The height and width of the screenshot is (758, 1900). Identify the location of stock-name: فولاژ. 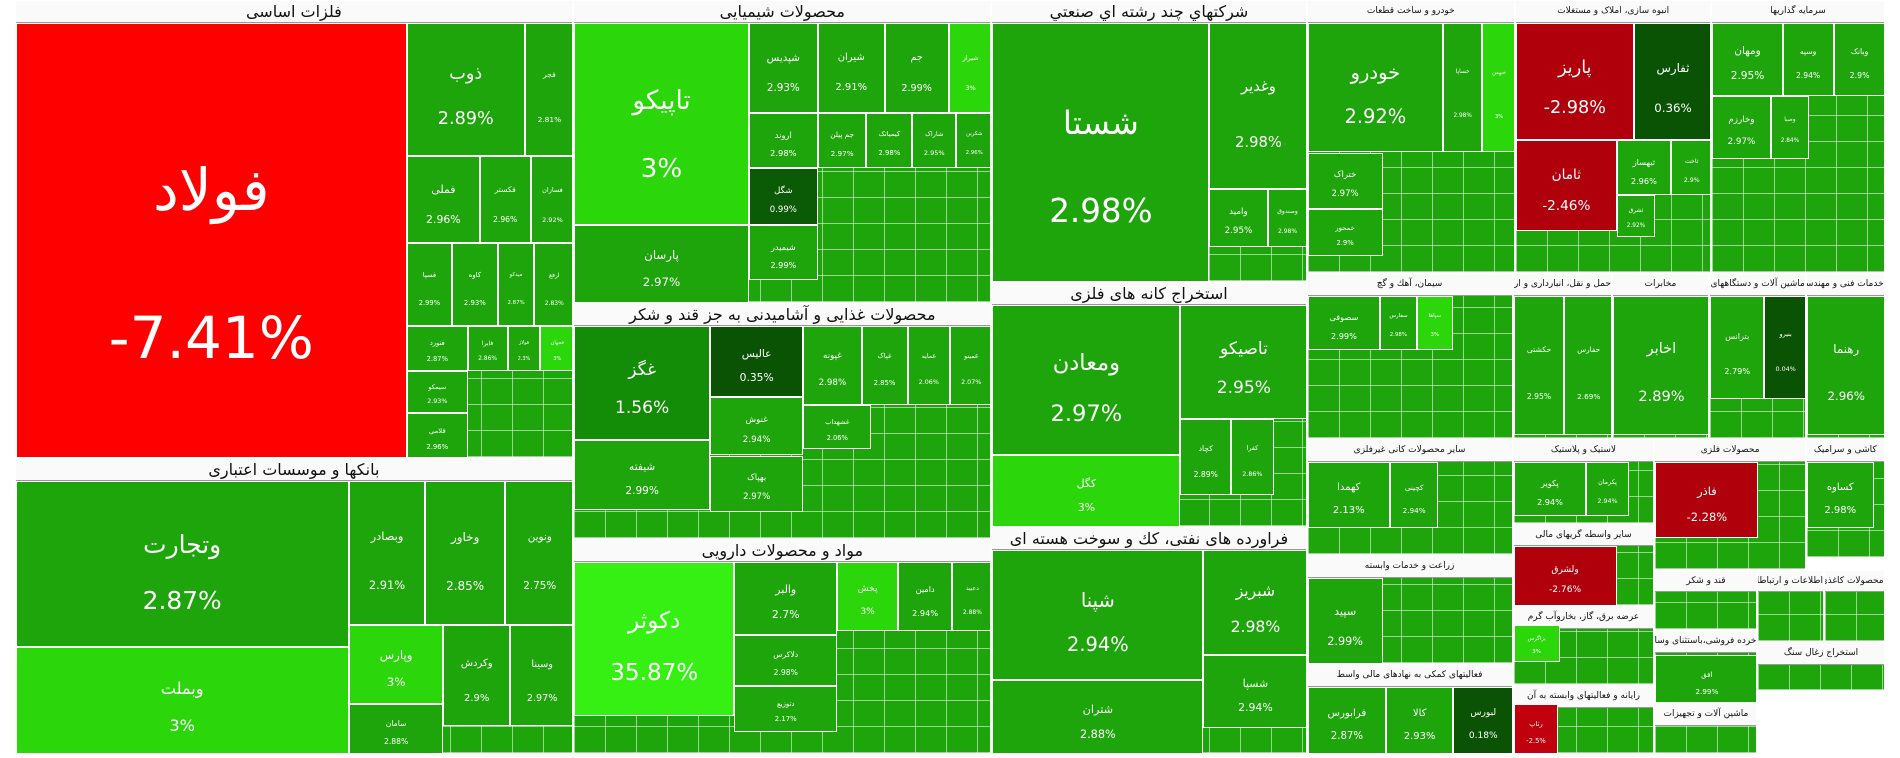
(524, 343).